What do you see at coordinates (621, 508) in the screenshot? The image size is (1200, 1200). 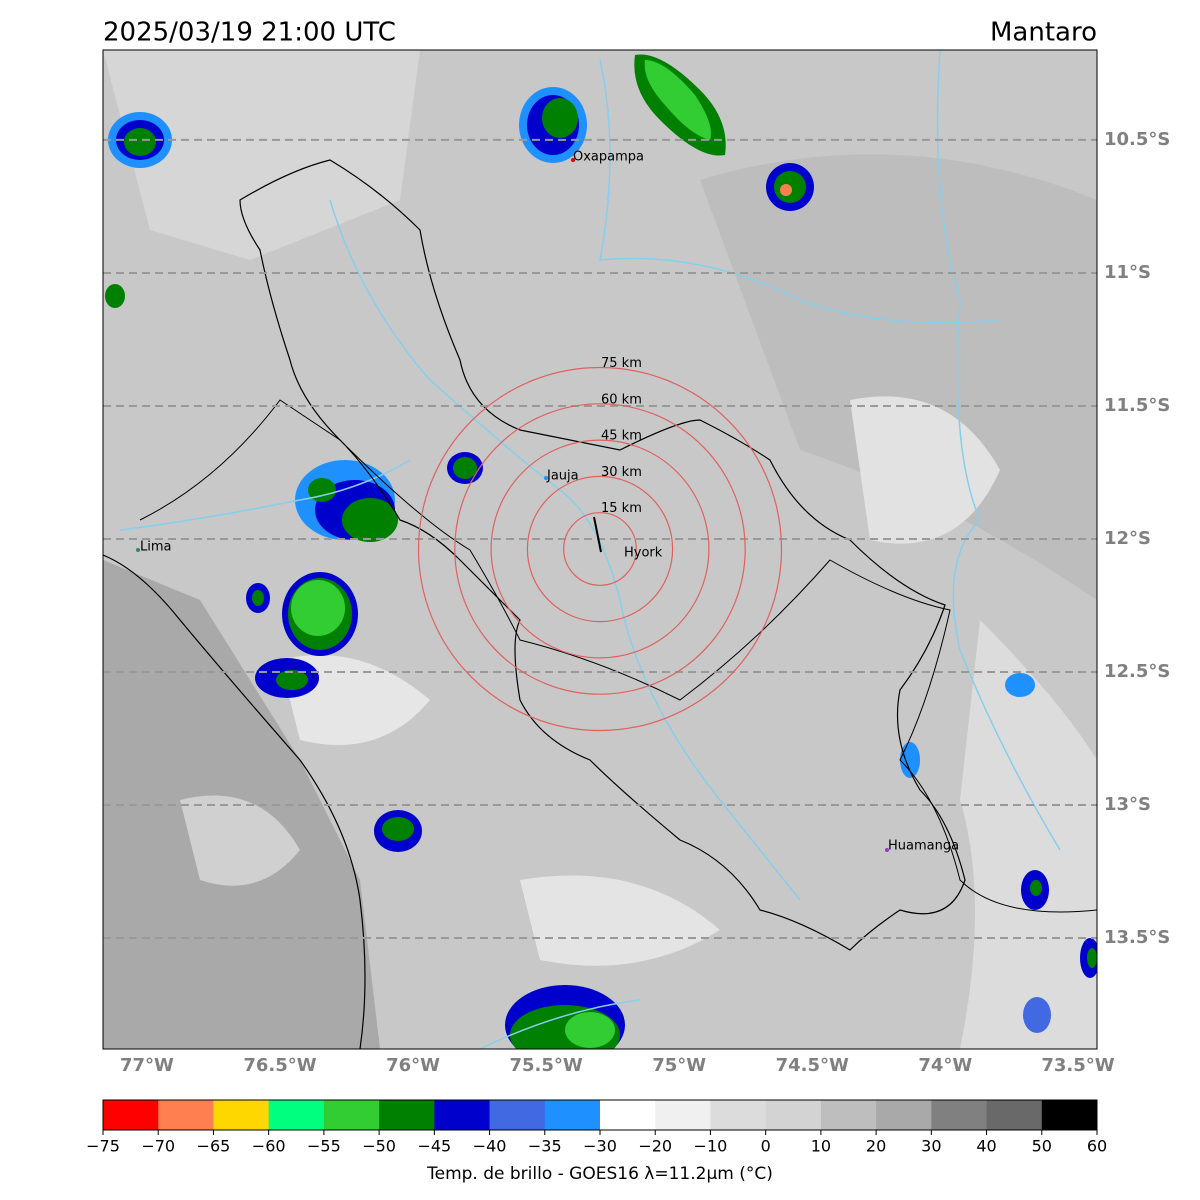 I see `ring-label: 15 km` at bounding box center [621, 508].